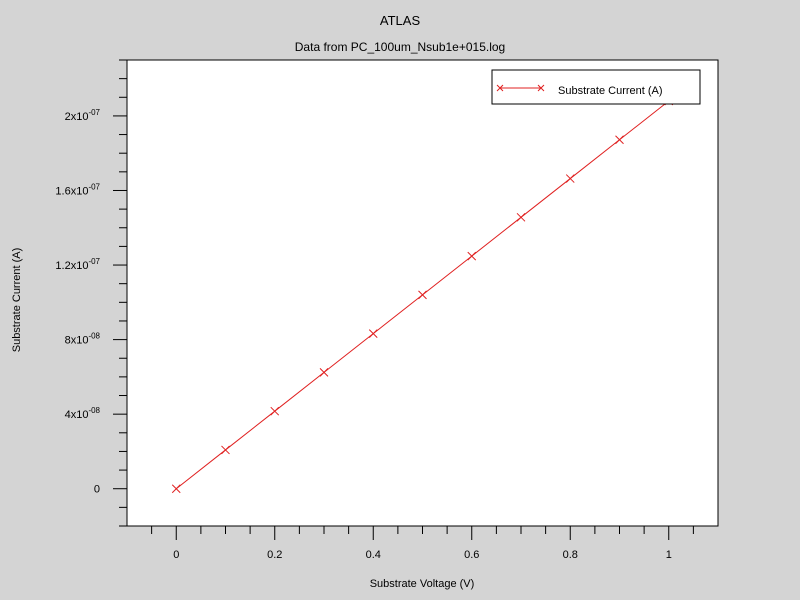  I want to click on y-axis: 0 4x10-08 8x10-08 1.2x10-07 1.6x10-07 2x10-07, so click(91, 293).